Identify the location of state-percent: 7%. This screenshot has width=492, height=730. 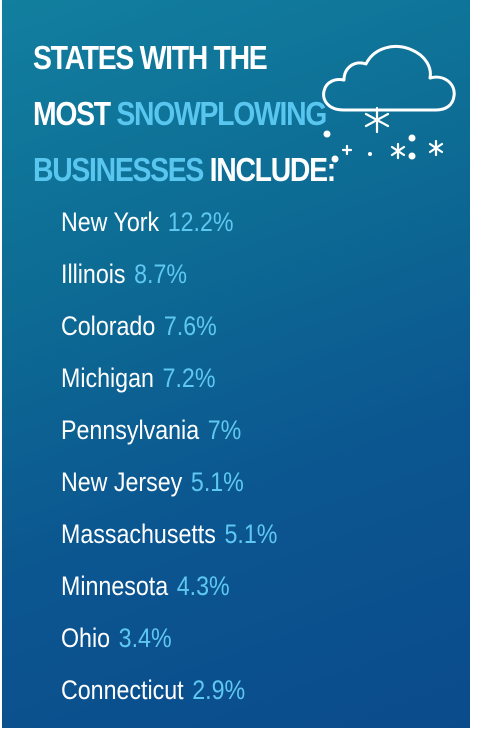
(224, 430).